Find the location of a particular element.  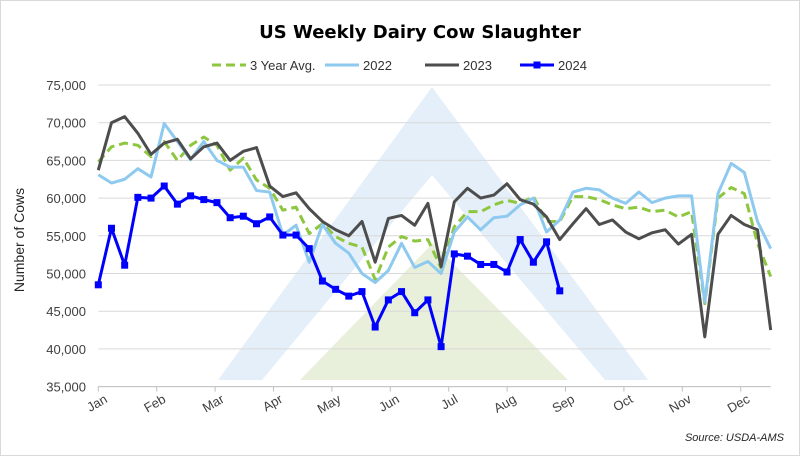

y-tick-label: 75,000 is located at coordinates (66, 85).